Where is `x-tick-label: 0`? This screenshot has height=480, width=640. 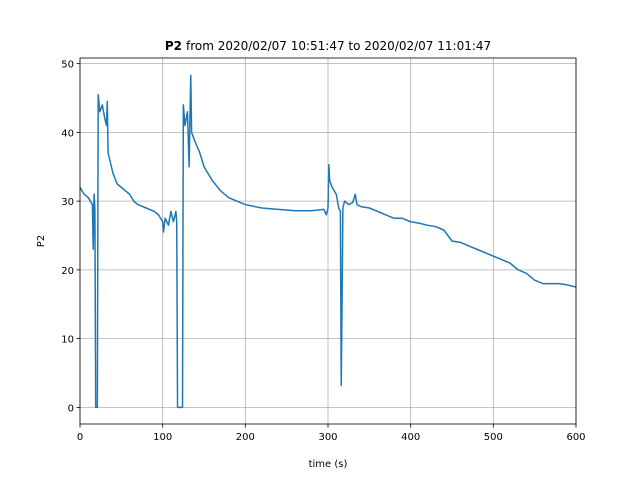 x-tick-label: 0 is located at coordinates (80, 437).